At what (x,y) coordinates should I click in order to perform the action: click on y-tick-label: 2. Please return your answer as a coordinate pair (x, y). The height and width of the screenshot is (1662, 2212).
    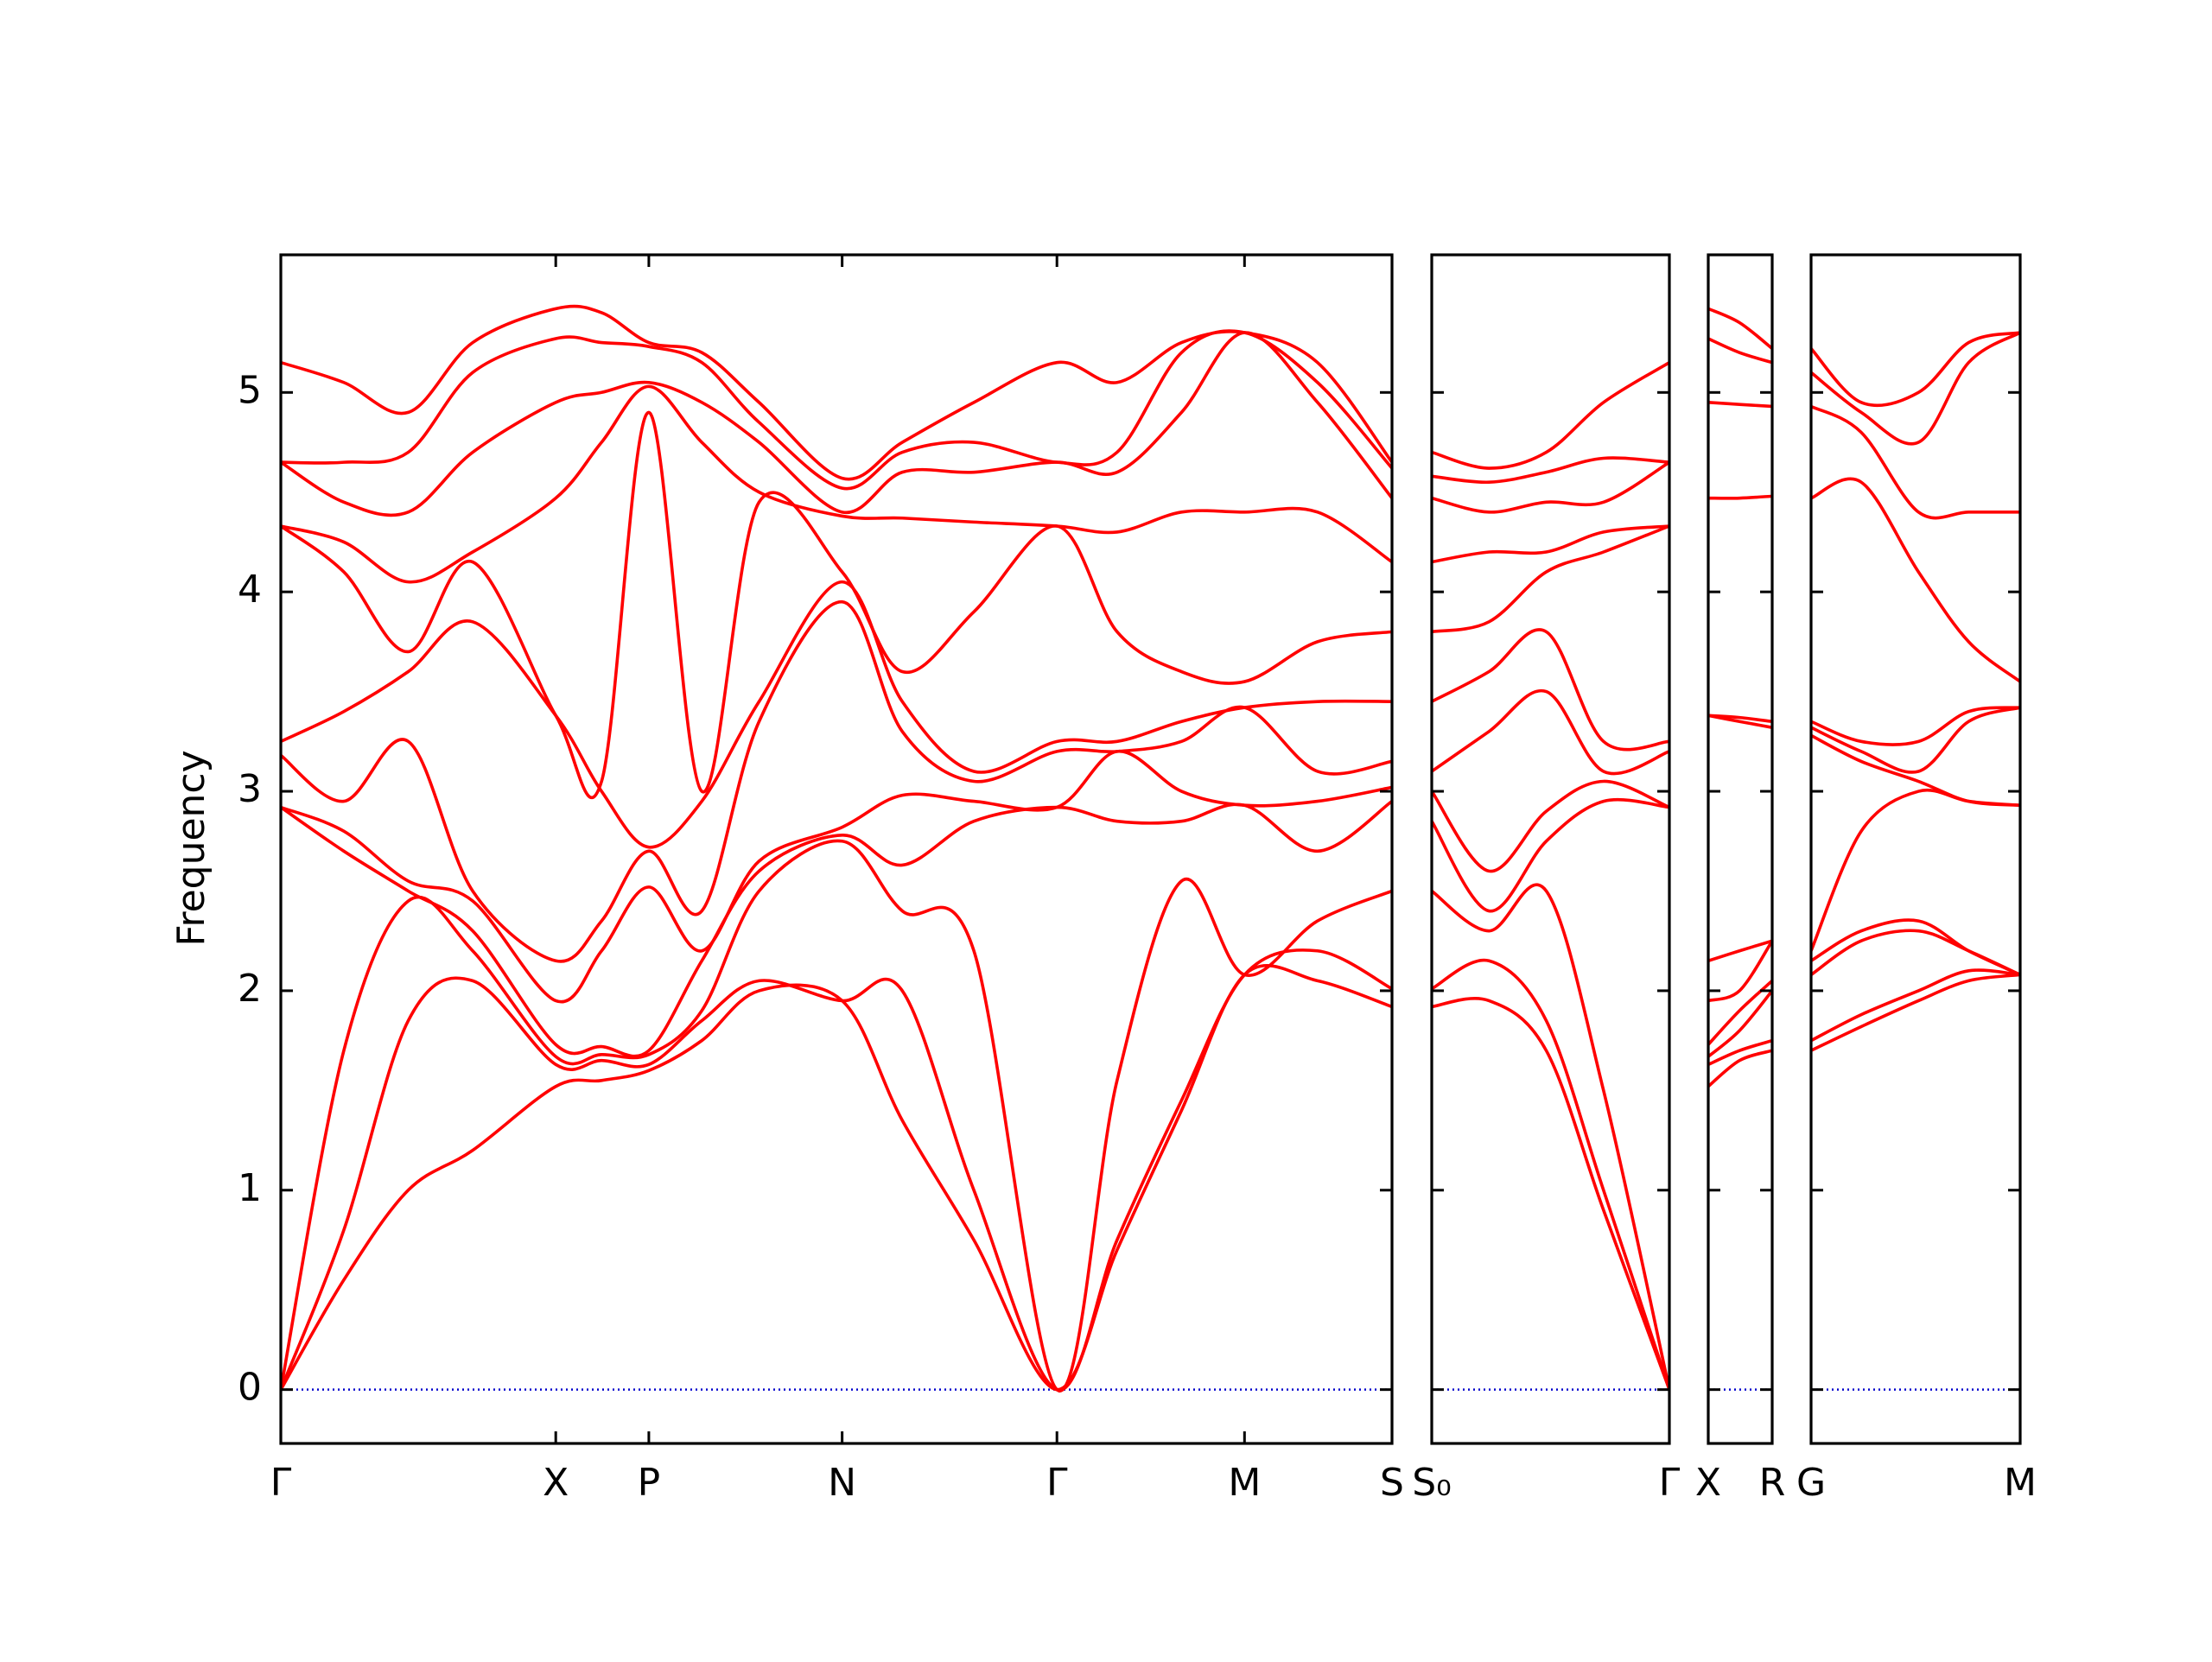
    Looking at the image, I should click on (250, 989).